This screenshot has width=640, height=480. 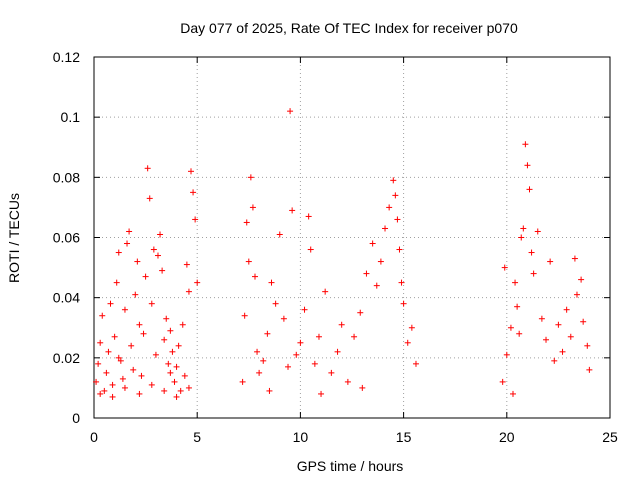 What do you see at coordinates (66, 358) in the screenshot?
I see `y-tick-label: 0.02` at bounding box center [66, 358].